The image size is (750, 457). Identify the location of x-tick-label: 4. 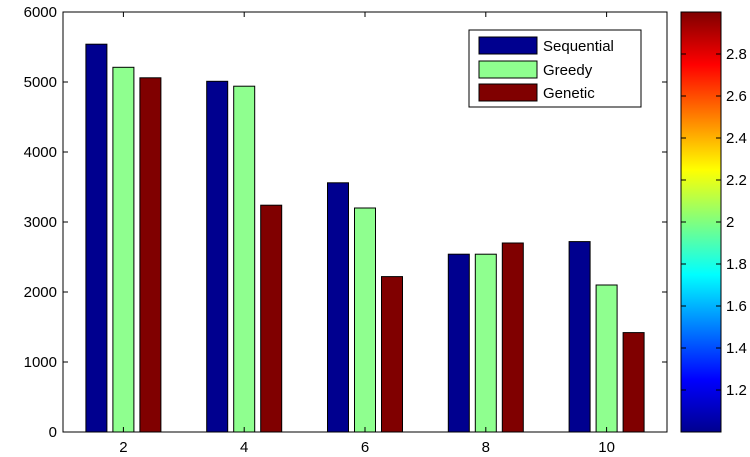
(244, 447).